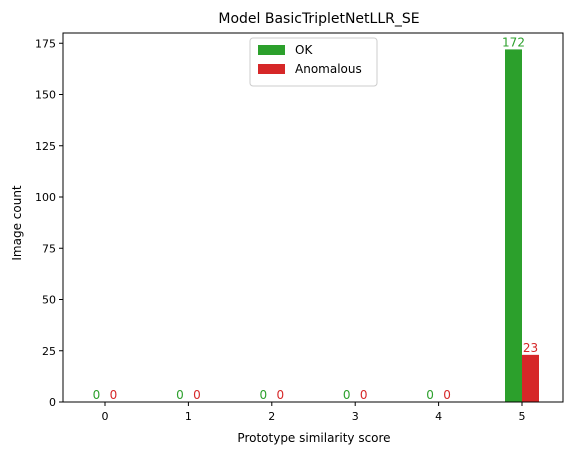  What do you see at coordinates (52, 402) in the screenshot?
I see `y-tick-label: 0` at bounding box center [52, 402].